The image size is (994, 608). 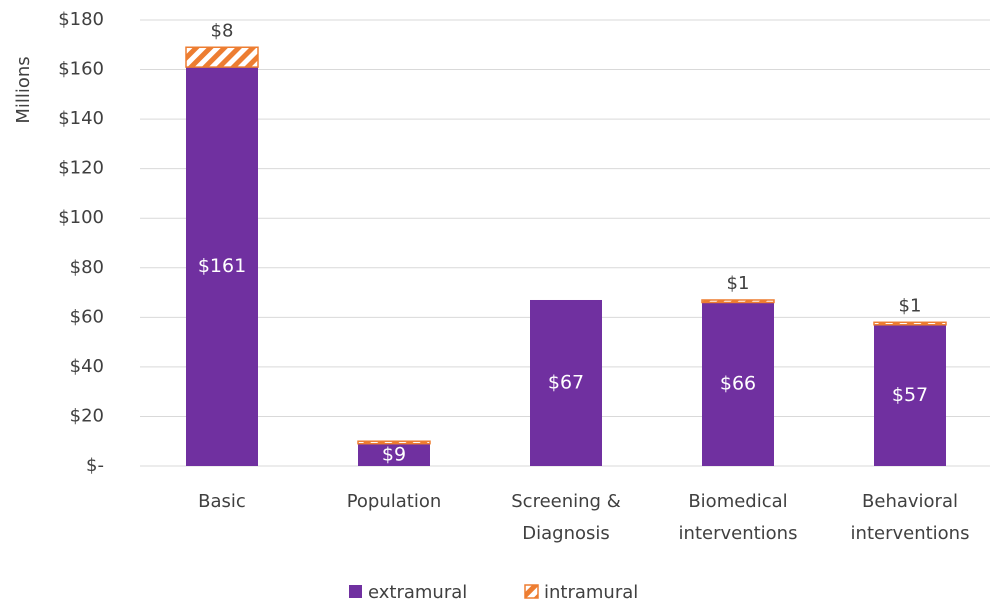 I want to click on x-tick-label: Population, so click(x=394, y=501).